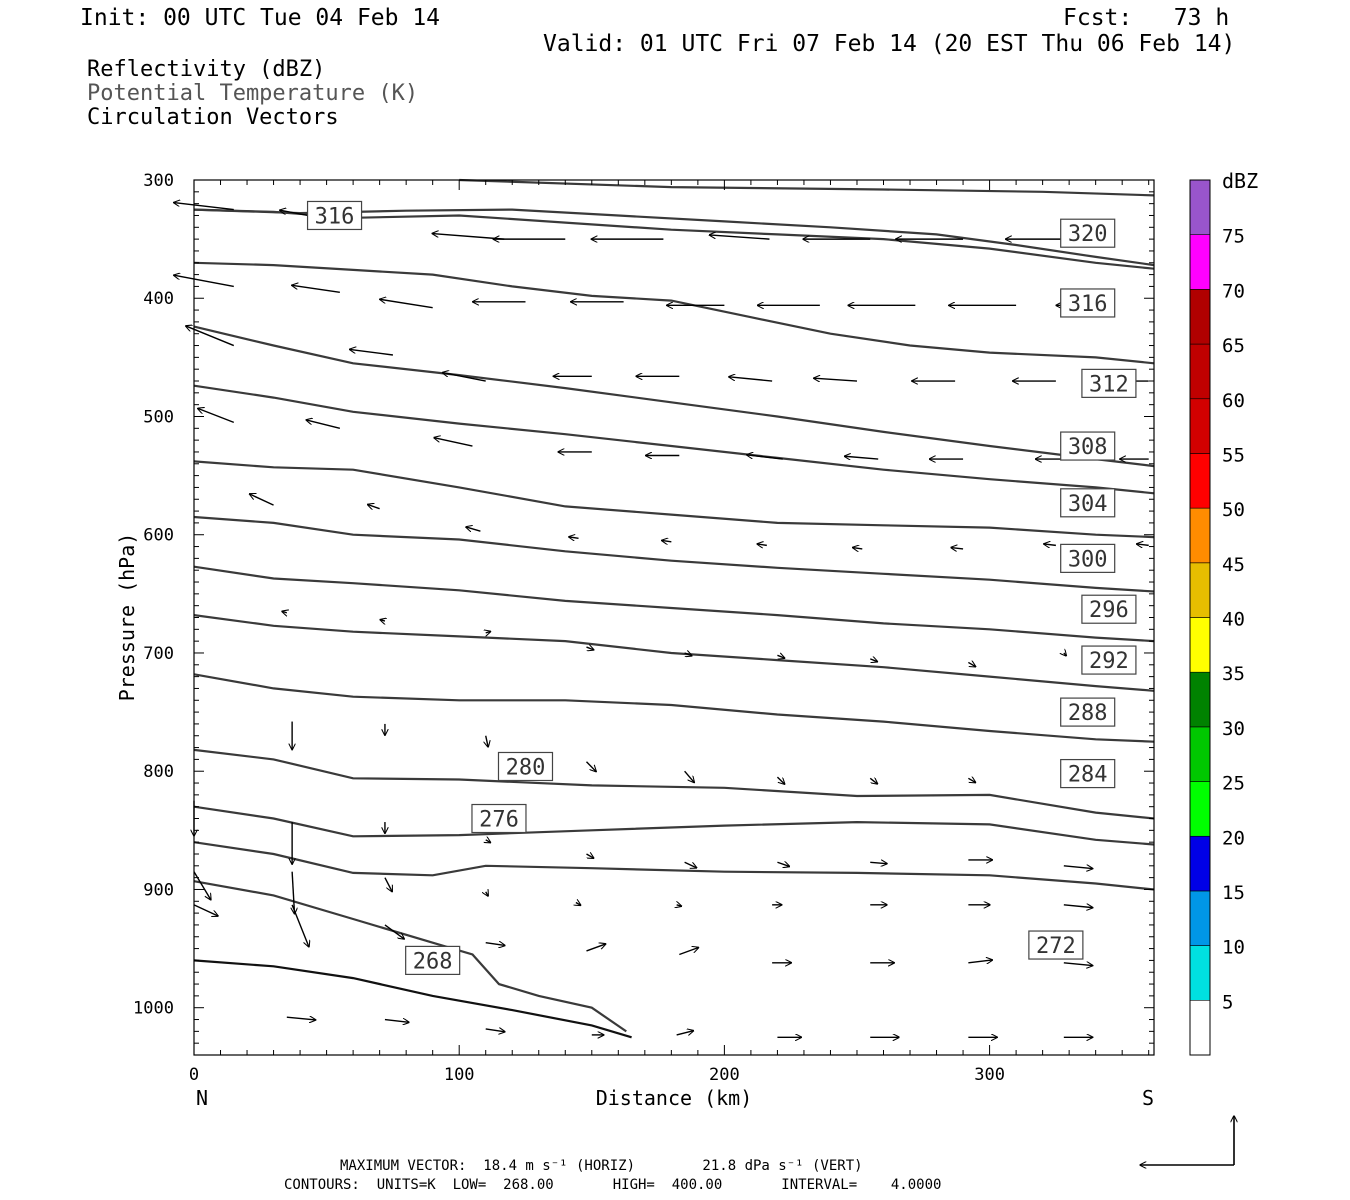 The width and height of the screenshot is (1350, 1200). I want to click on field-circulation-vectors: Circulation Vectors, so click(213, 117).